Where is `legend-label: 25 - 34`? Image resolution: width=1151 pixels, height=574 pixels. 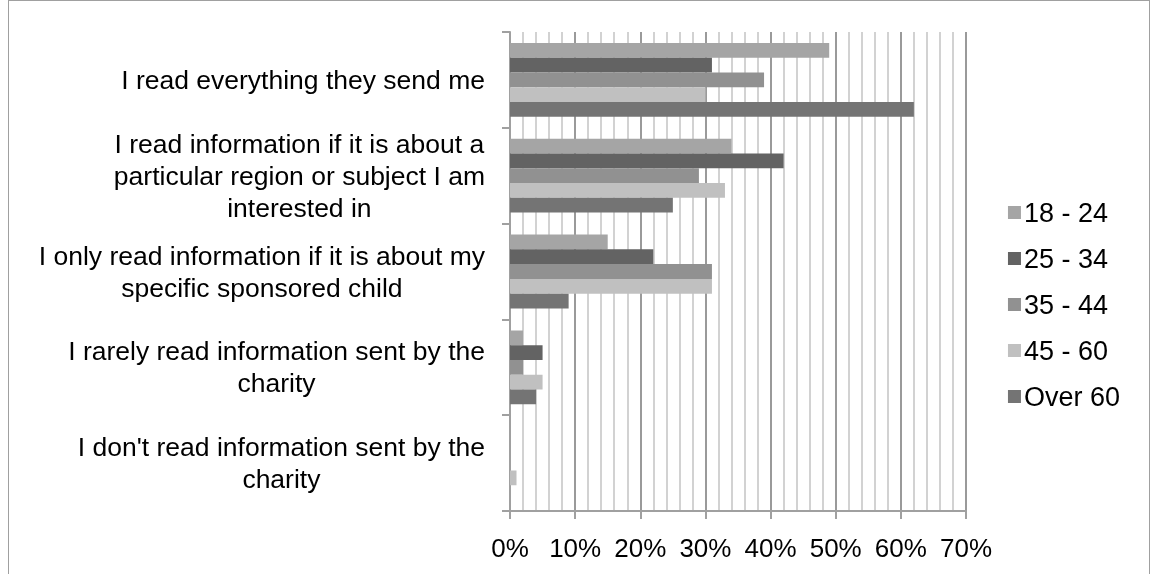 legend-label: 25 - 34 is located at coordinates (1066, 258).